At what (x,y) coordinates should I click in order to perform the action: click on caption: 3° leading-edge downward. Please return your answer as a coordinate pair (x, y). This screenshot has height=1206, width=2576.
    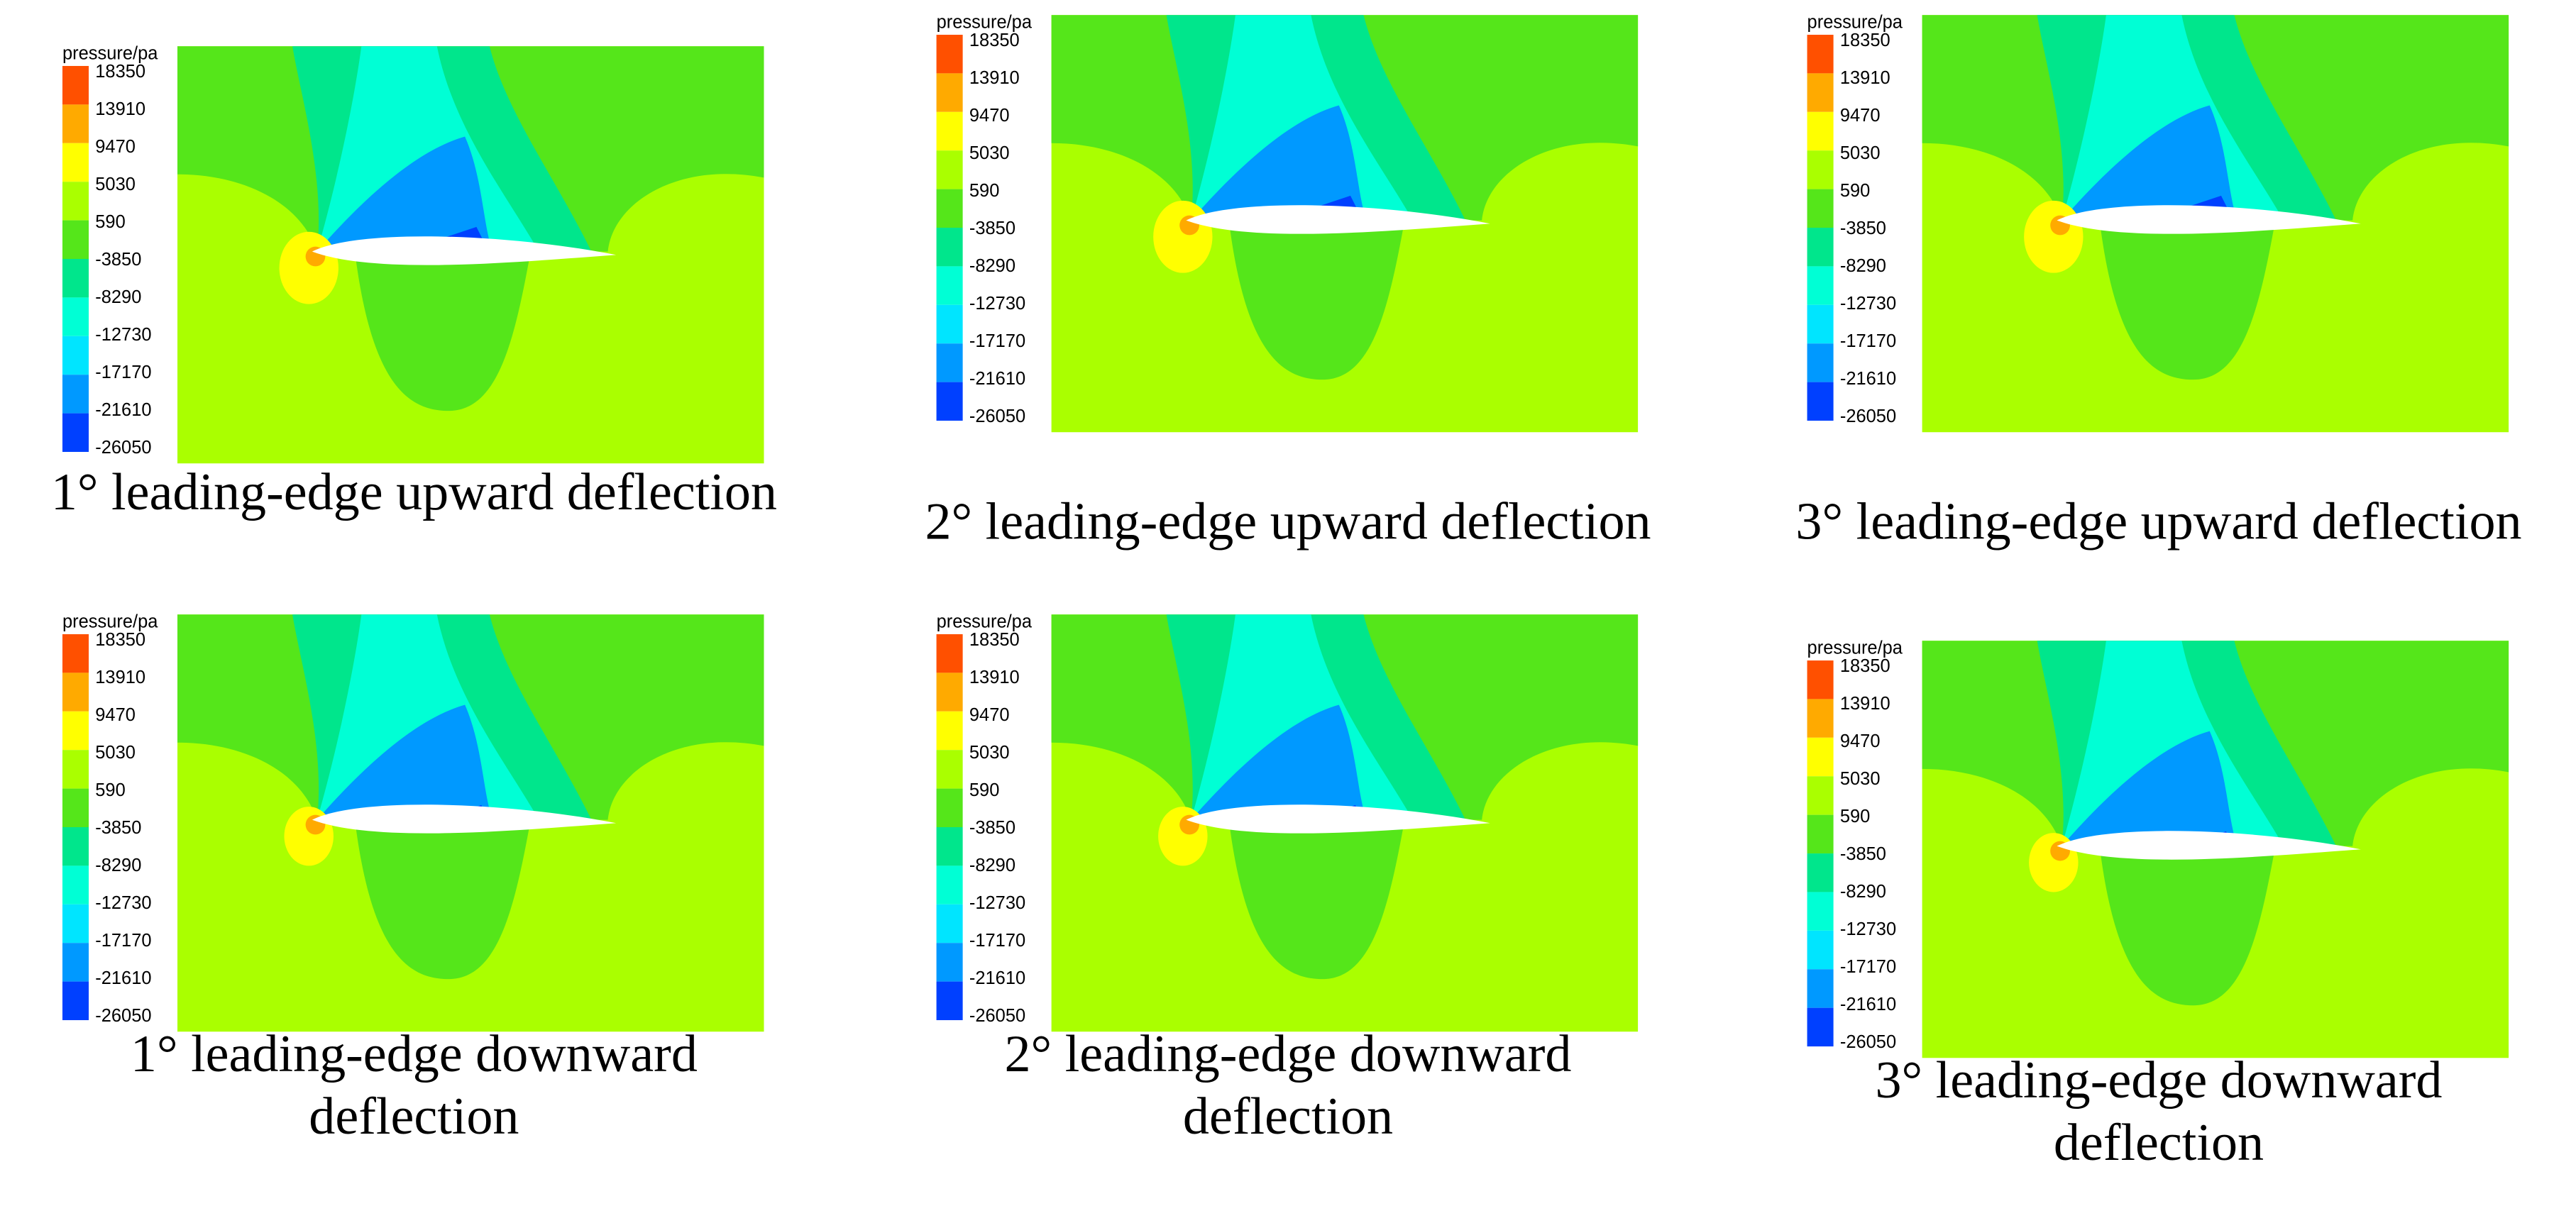
    Looking at the image, I should click on (2159, 1081).